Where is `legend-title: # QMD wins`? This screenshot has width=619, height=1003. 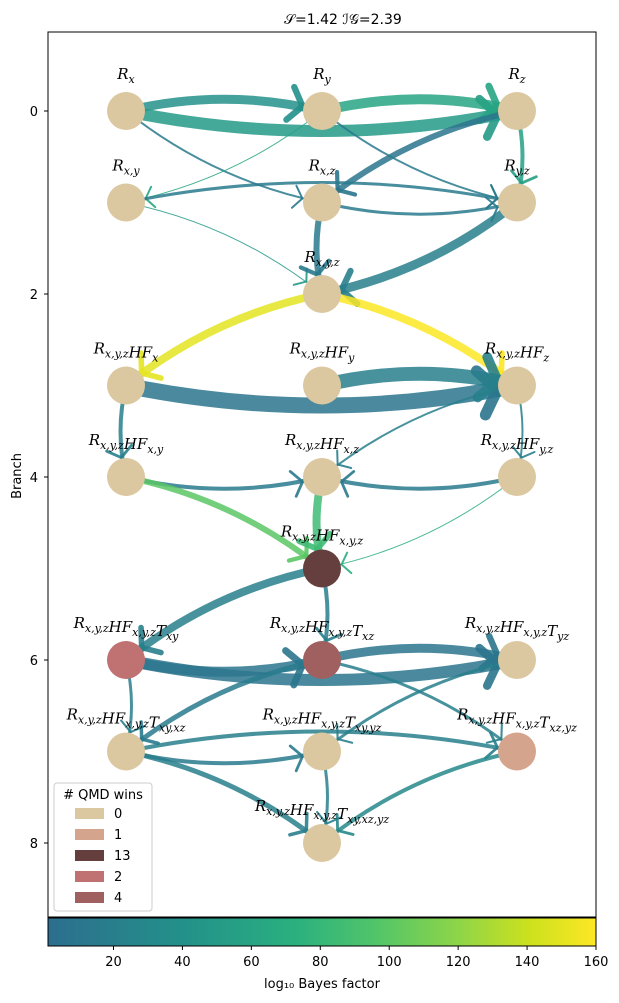
legend-title: # QMD wins is located at coordinates (103, 795).